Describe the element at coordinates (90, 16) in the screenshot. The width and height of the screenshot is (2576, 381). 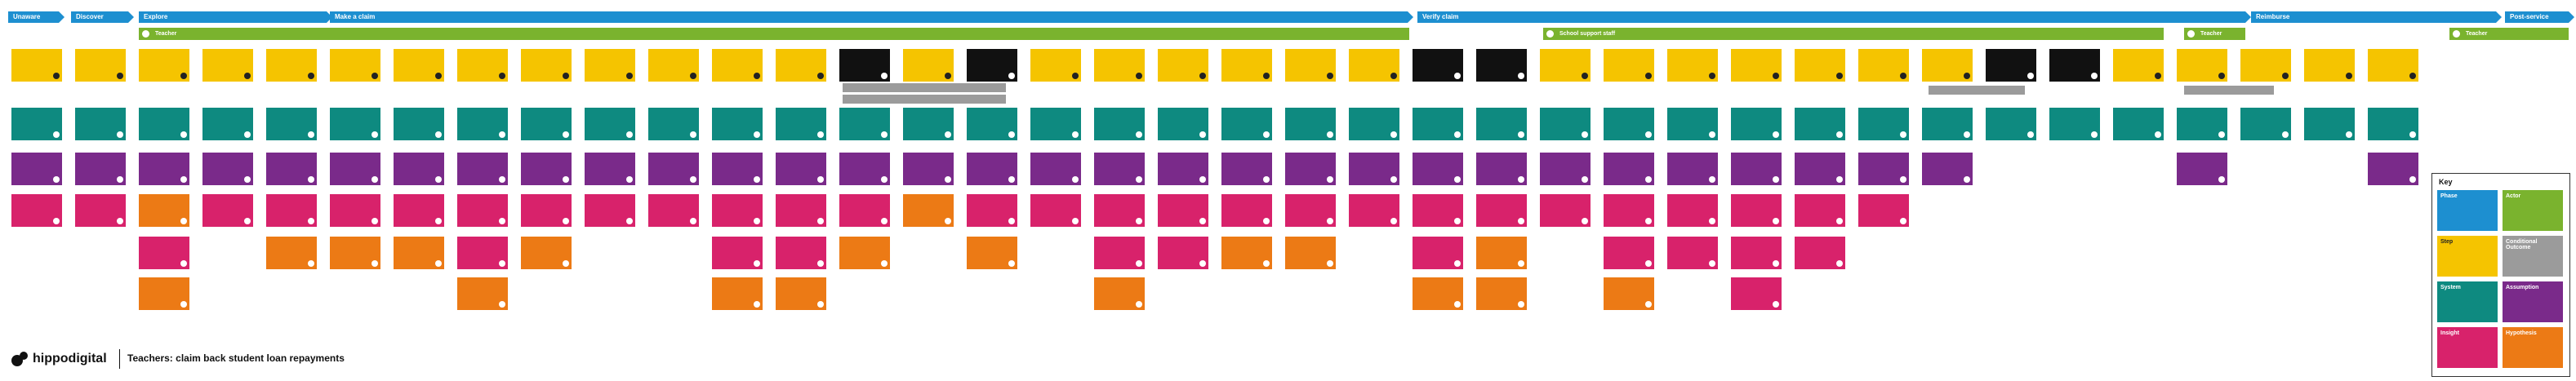
I see `phase-label: Discover` at that location.